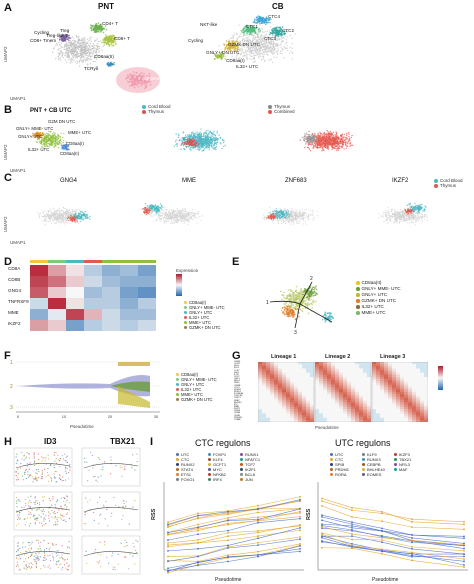 Image resolution: width=474 pixels, height=584 pixels. I want to click on pnt-cluster-label-9: Cycling, so click(42, 32).